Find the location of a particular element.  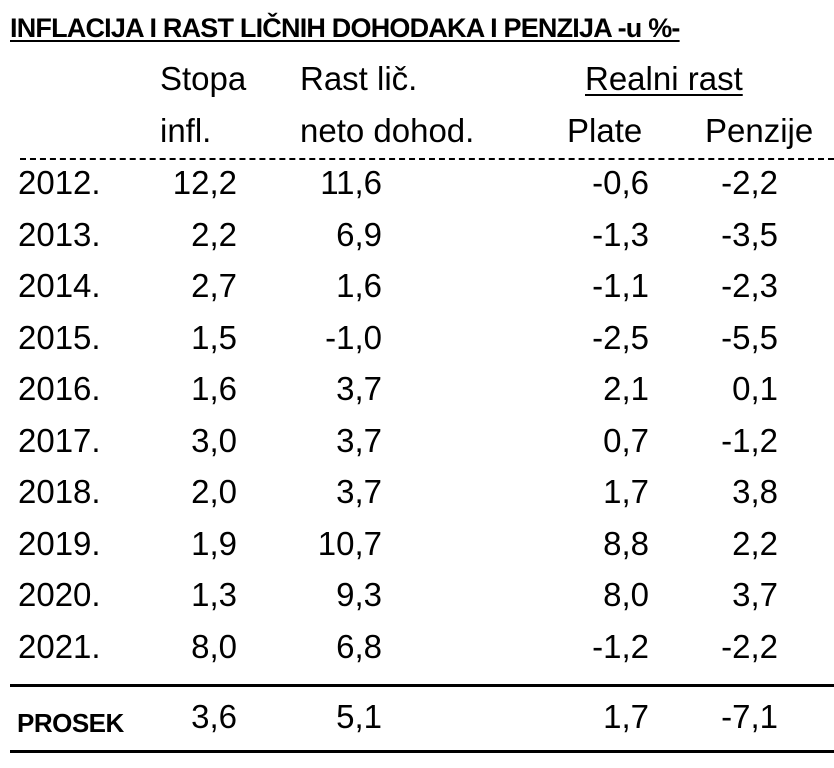

cell-year: 2021. is located at coordinates (59, 646).